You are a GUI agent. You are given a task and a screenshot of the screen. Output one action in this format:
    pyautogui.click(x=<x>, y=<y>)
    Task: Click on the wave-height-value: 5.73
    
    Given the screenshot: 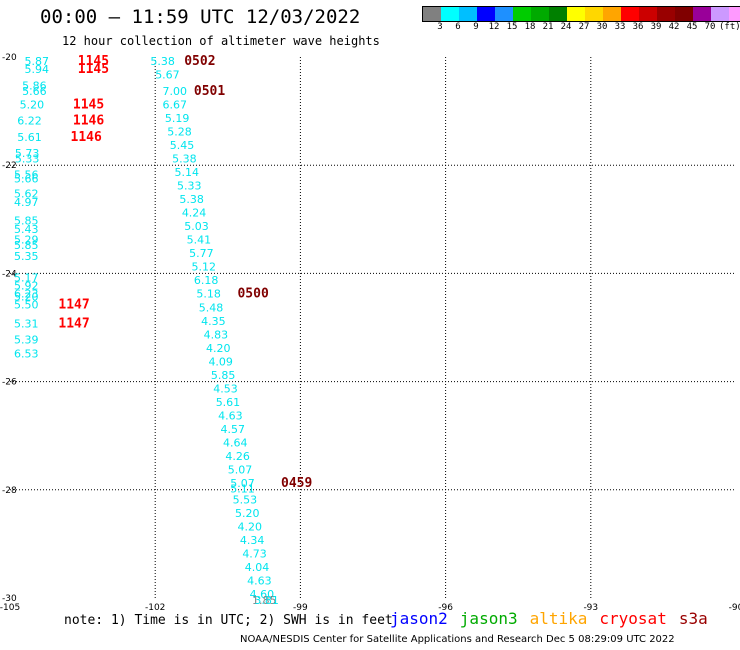 What is the action you would take?
    pyautogui.click(x=27, y=153)
    